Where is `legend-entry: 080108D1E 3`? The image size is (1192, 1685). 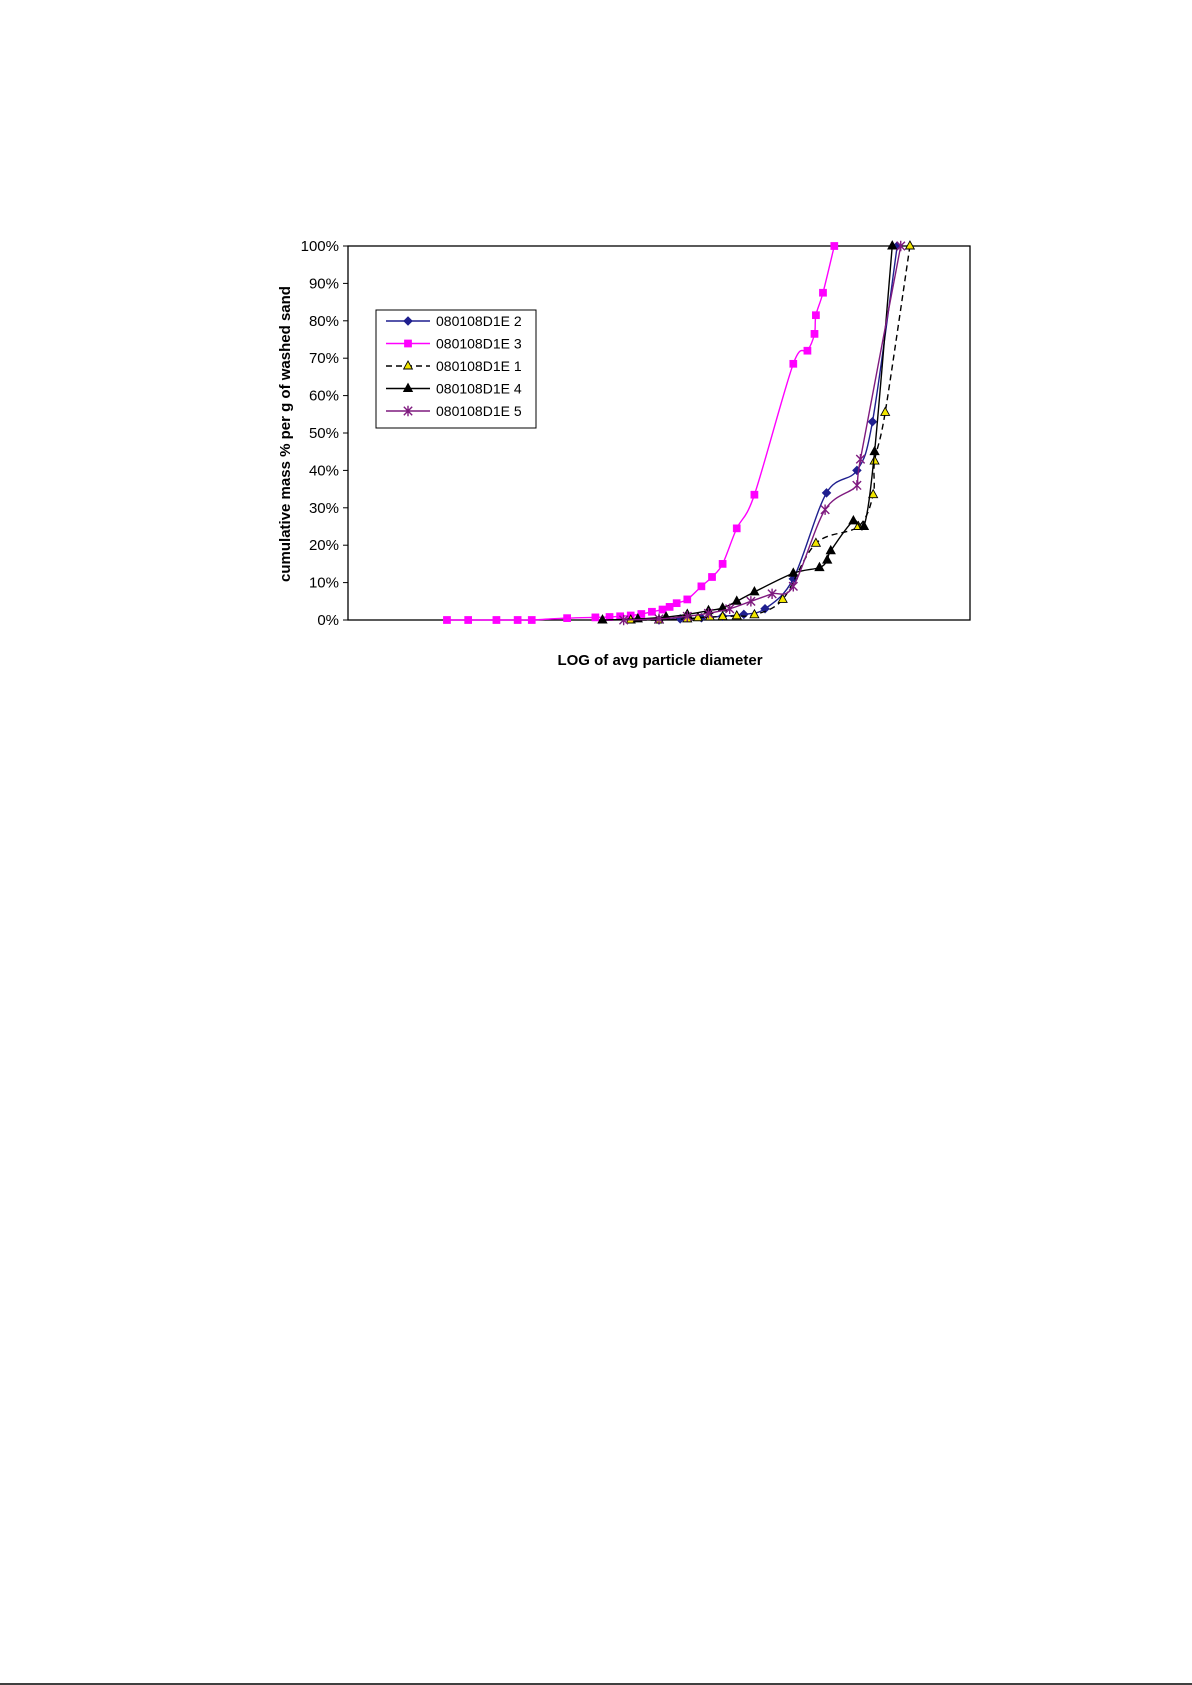 legend-entry: 080108D1E 3 is located at coordinates (454, 344).